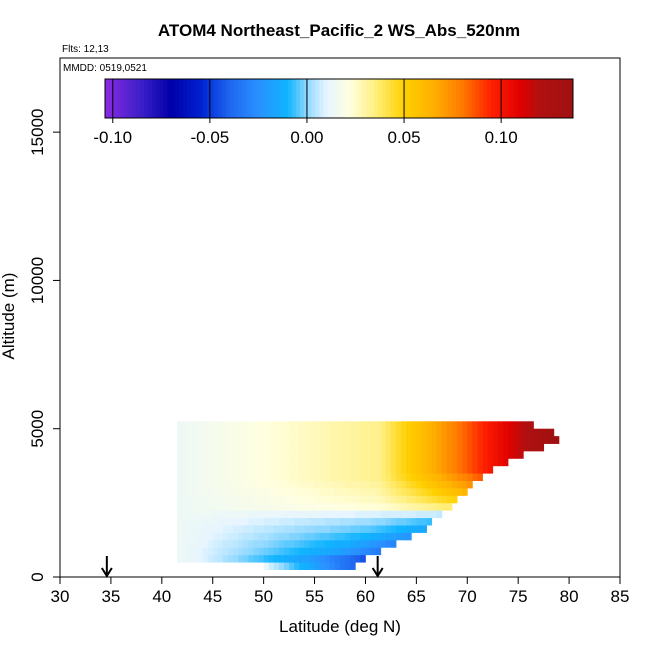 This screenshot has width=650, height=655. What do you see at coordinates (37, 576) in the screenshot?
I see `y-tick-label: 0` at bounding box center [37, 576].